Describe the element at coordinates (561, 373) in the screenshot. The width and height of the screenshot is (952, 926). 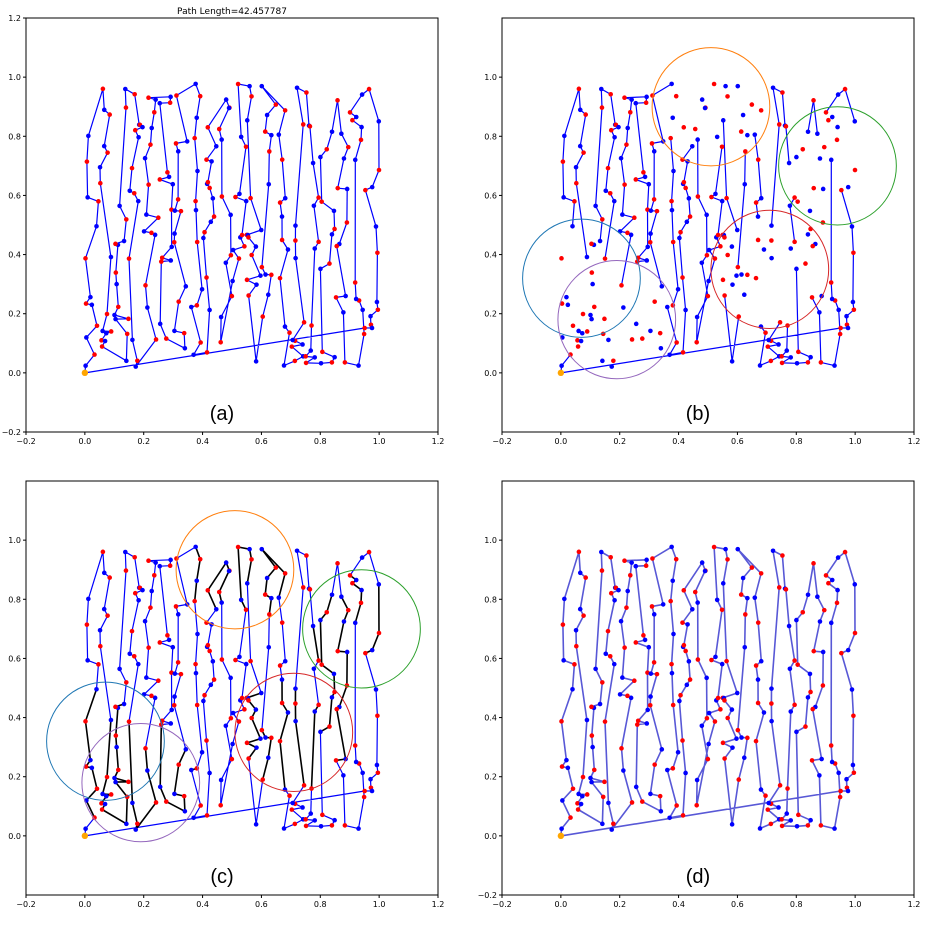
I see `depot-point` at that location.